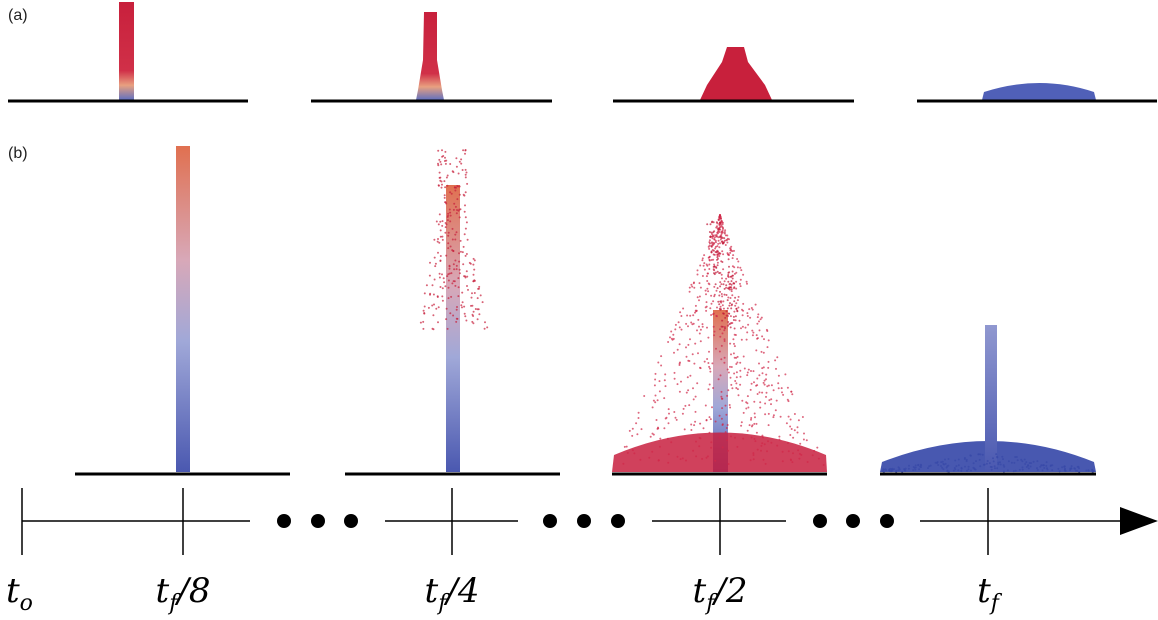 The height and width of the screenshot is (620, 1158). Describe the element at coordinates (700, 591) in the screenshot. I see `time-base: t` at that location.